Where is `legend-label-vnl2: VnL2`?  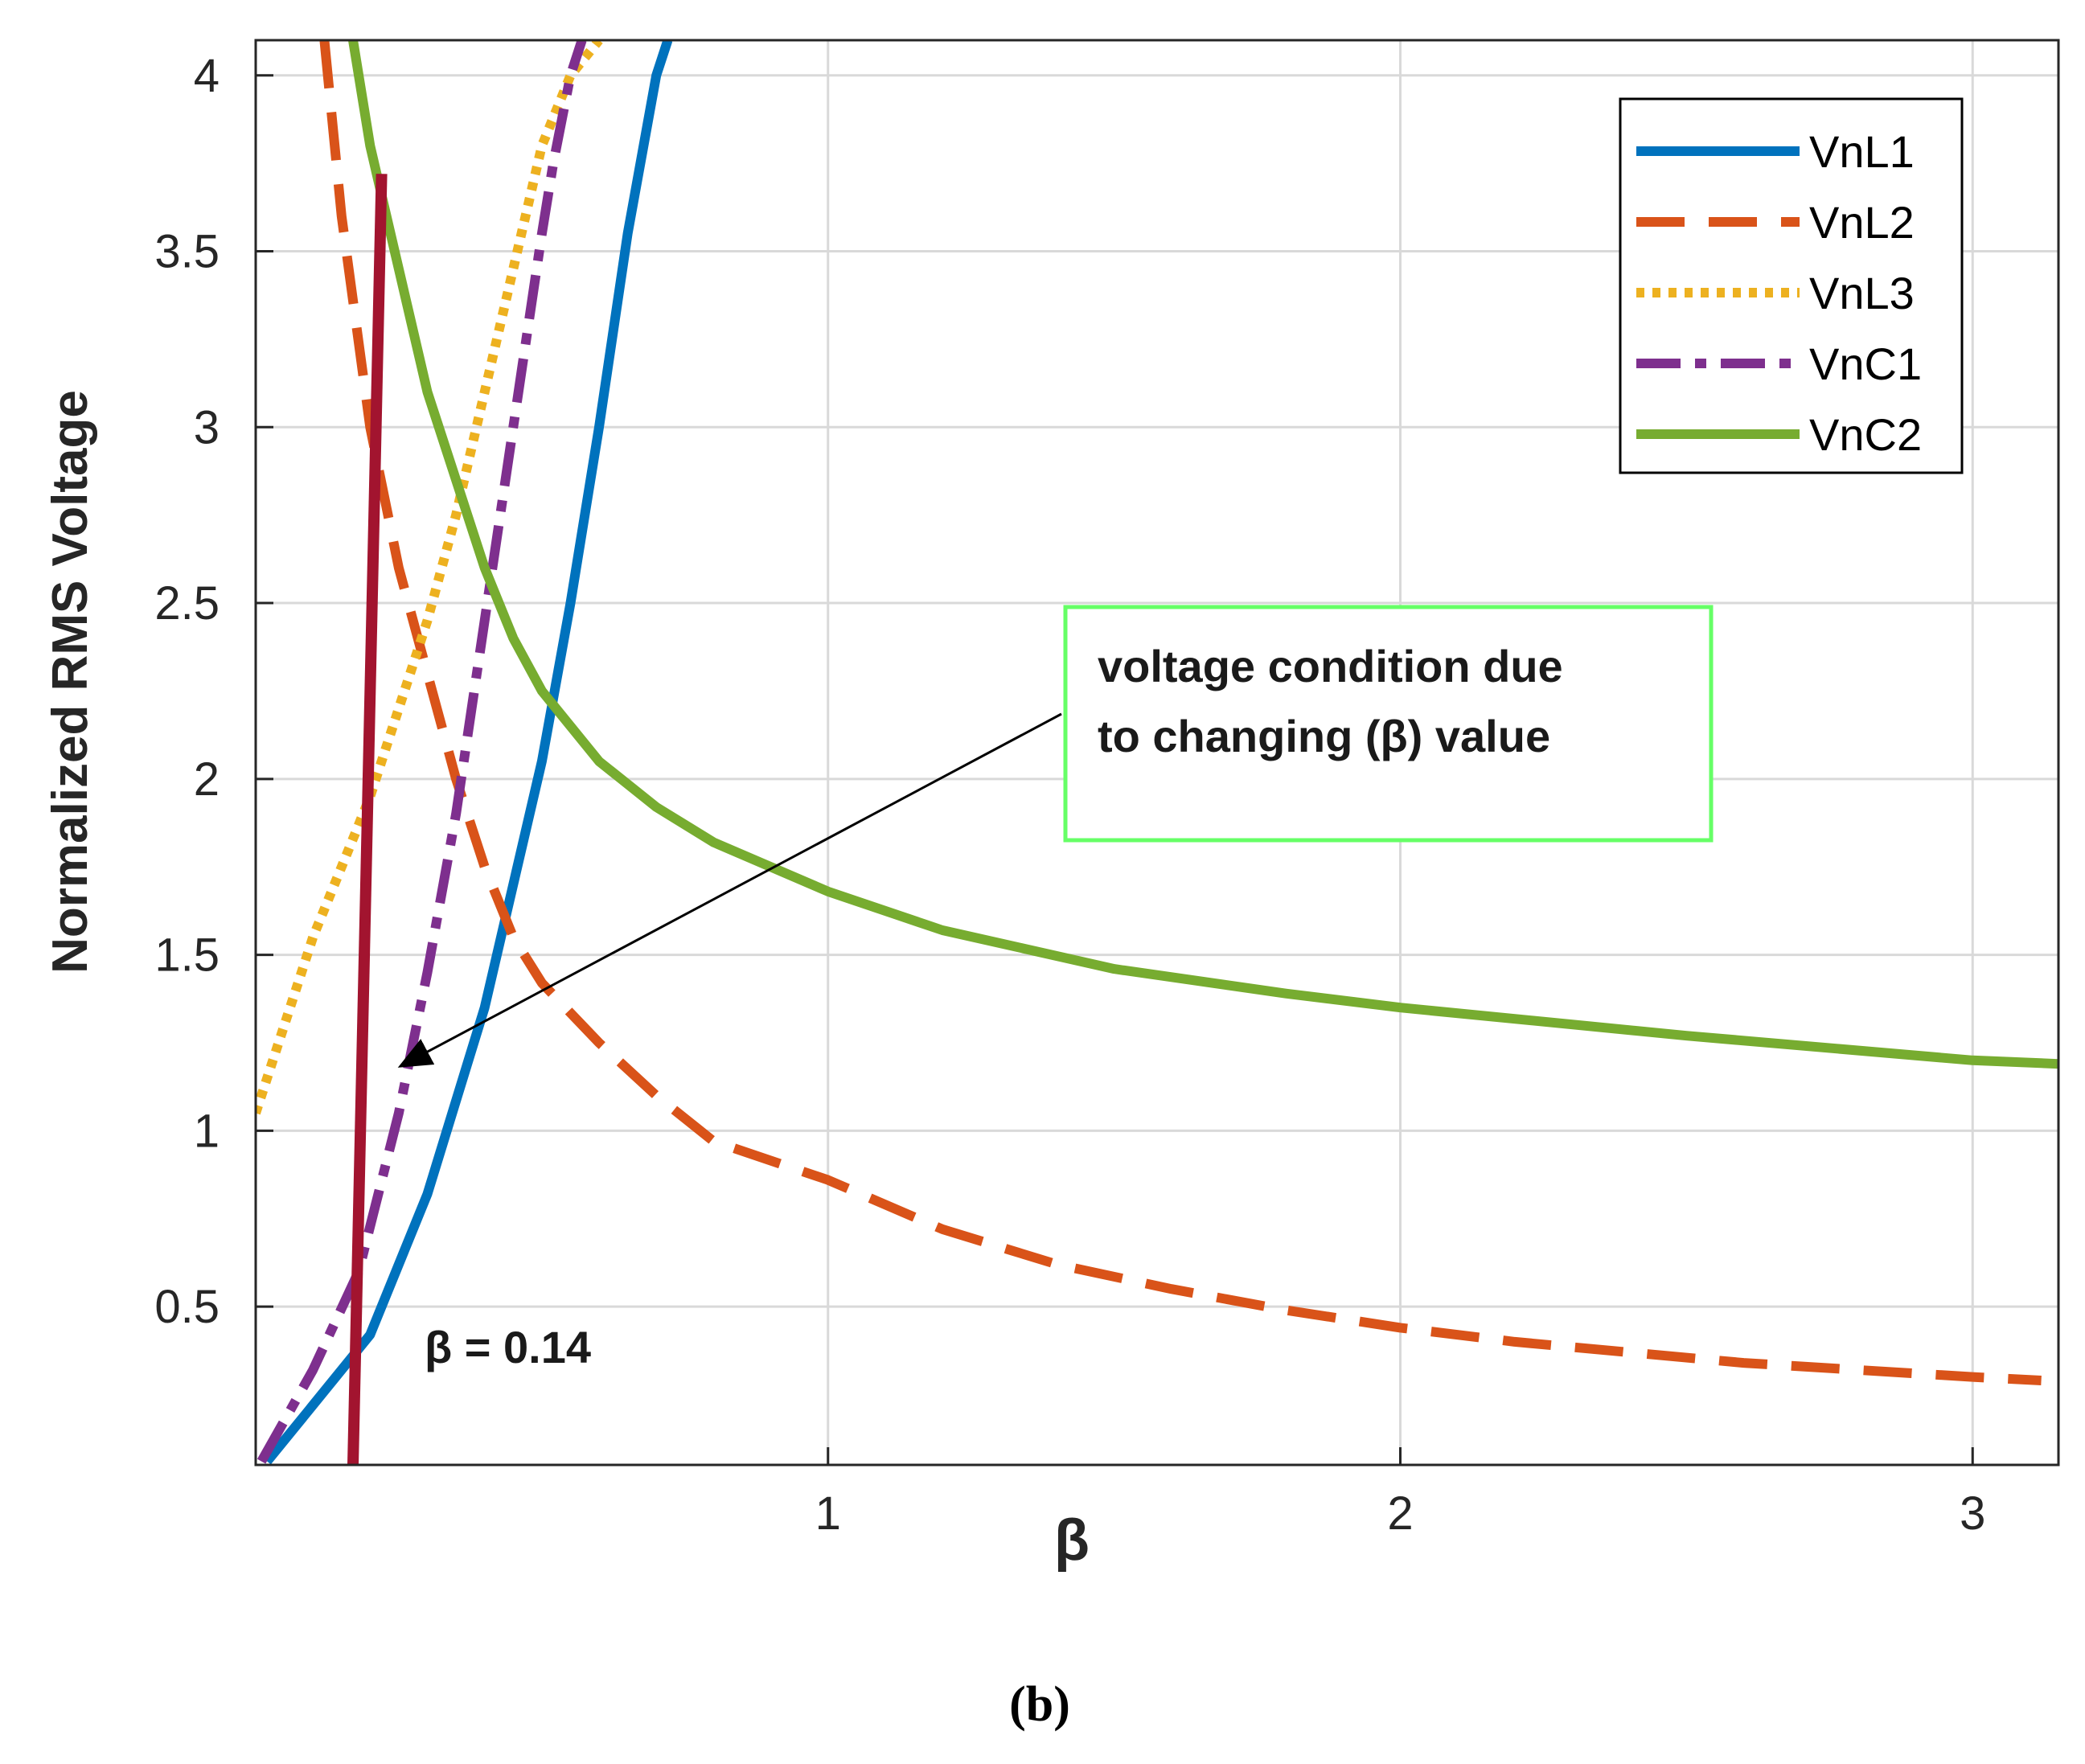
legend-label-vnl2: VnL2 is located at coordinates (1862, 222).